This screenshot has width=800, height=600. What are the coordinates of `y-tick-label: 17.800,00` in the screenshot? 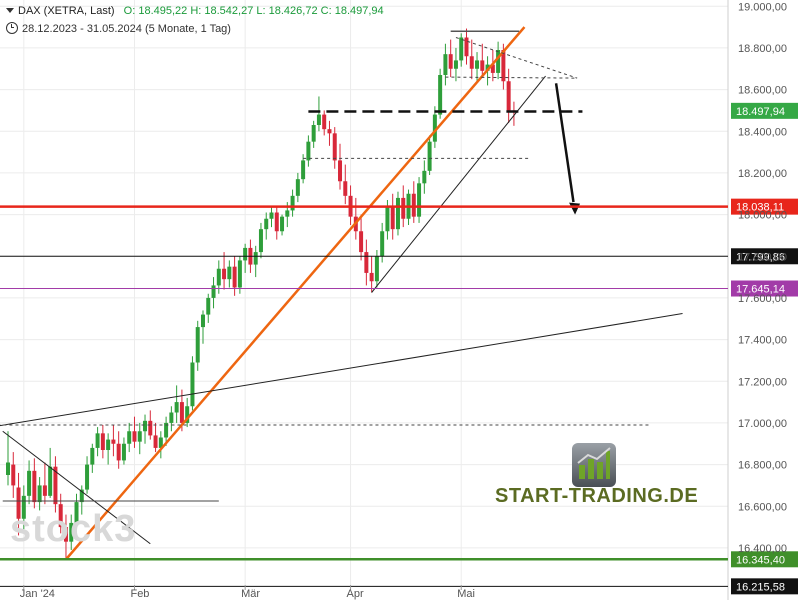 It's located at (762, 257).